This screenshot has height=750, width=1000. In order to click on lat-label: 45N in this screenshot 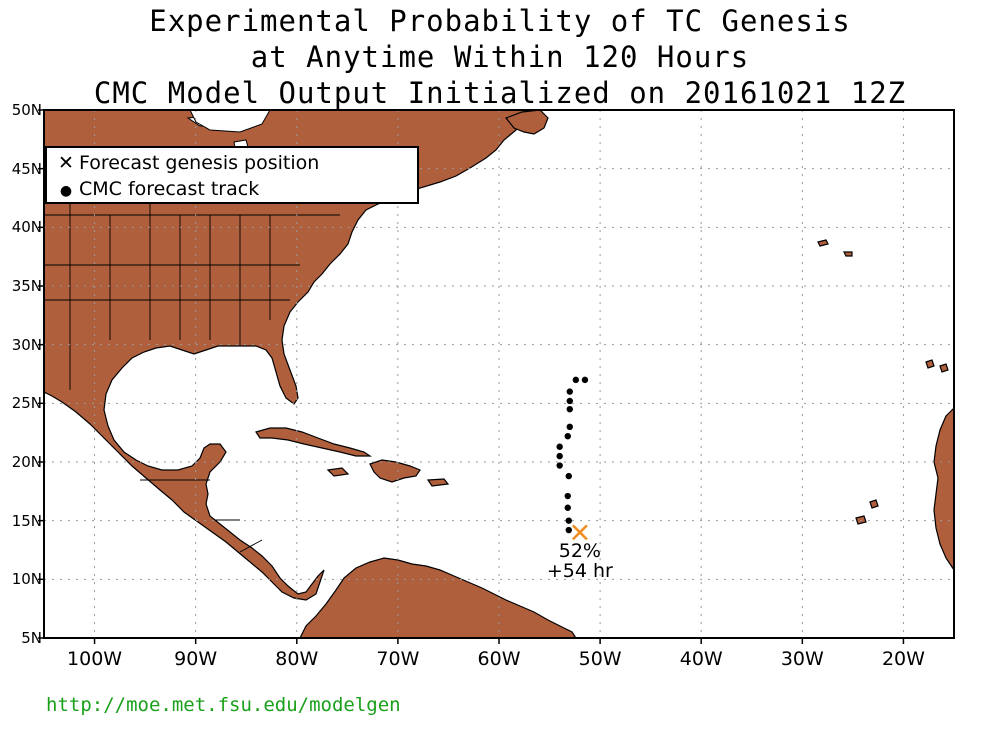, I will do `click(26, 168)`.